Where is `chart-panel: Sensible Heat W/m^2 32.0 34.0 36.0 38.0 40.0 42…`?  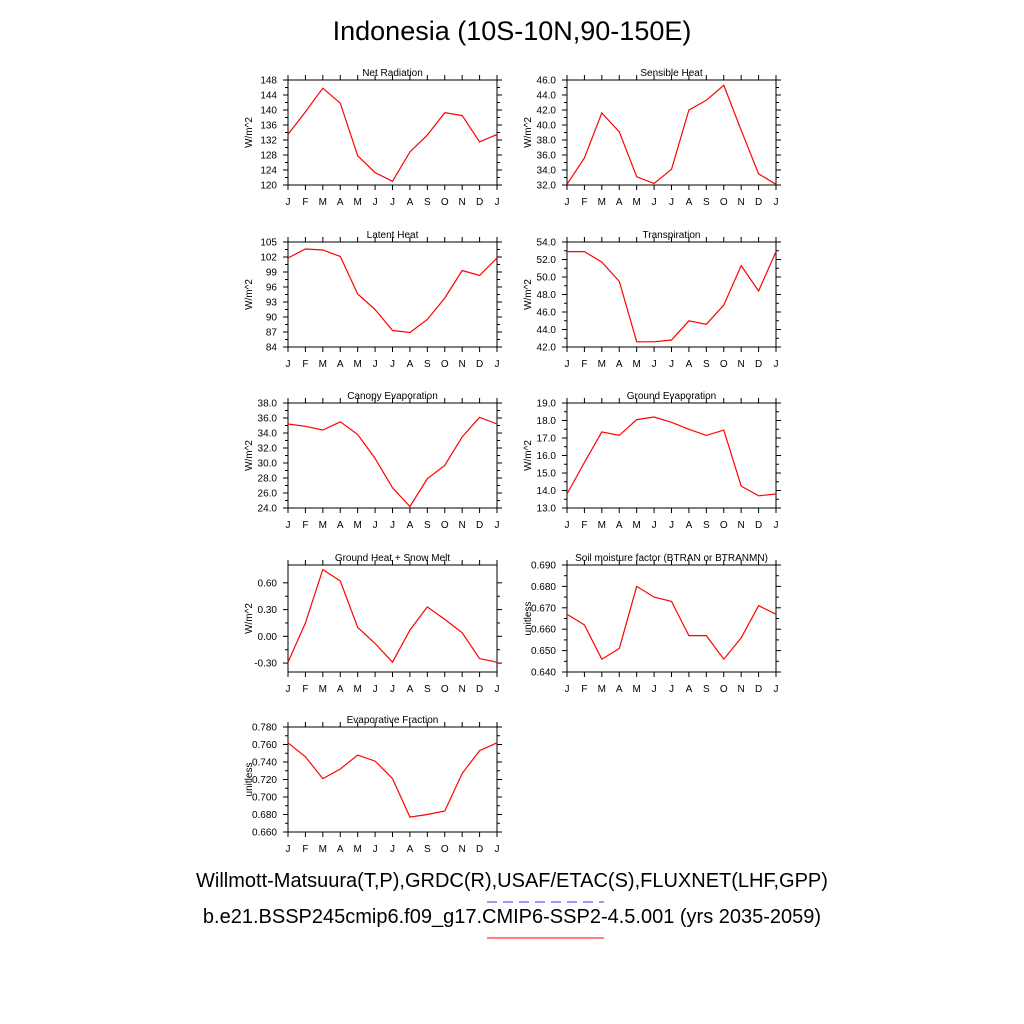
chart-panel: Sensible Heat W/m^2 32.0 34.0 36.0 38.0 40.0 42… is located at coordinates (652, 138).